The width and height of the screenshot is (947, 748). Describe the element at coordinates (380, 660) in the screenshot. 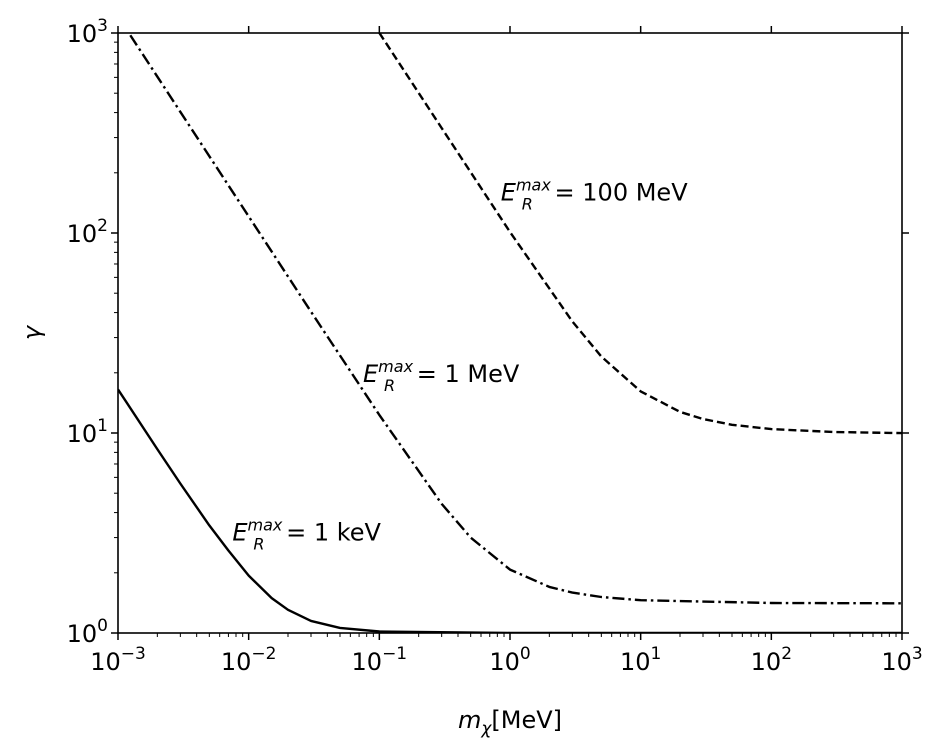

I see `x-tick-label: 10⁻¹` at that location.